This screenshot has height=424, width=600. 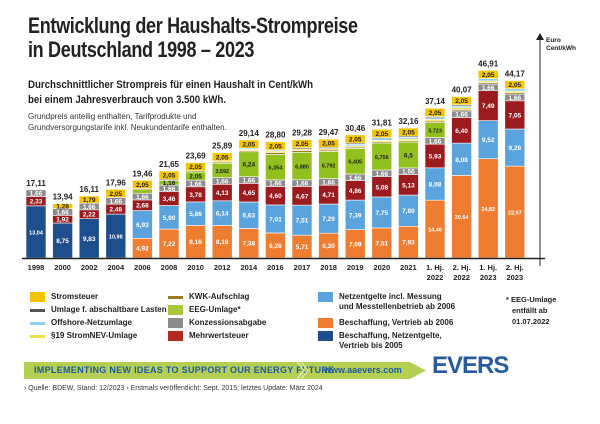 I want to click on total-label: 17,96, so click(x=116, y=182).